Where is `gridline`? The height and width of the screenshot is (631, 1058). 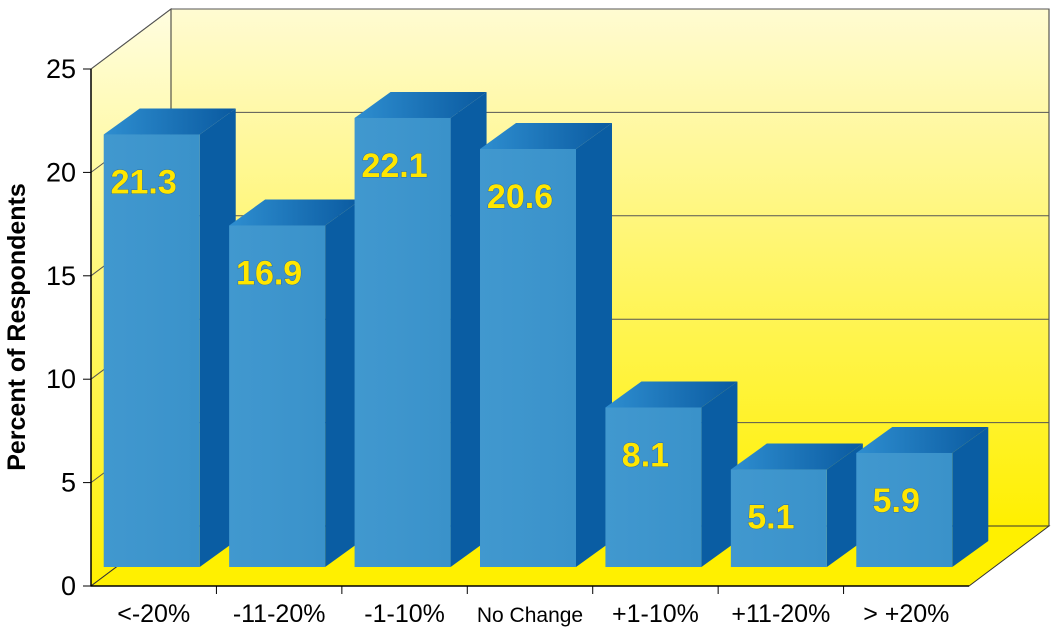 gridline is located at coordinates (569, 39).